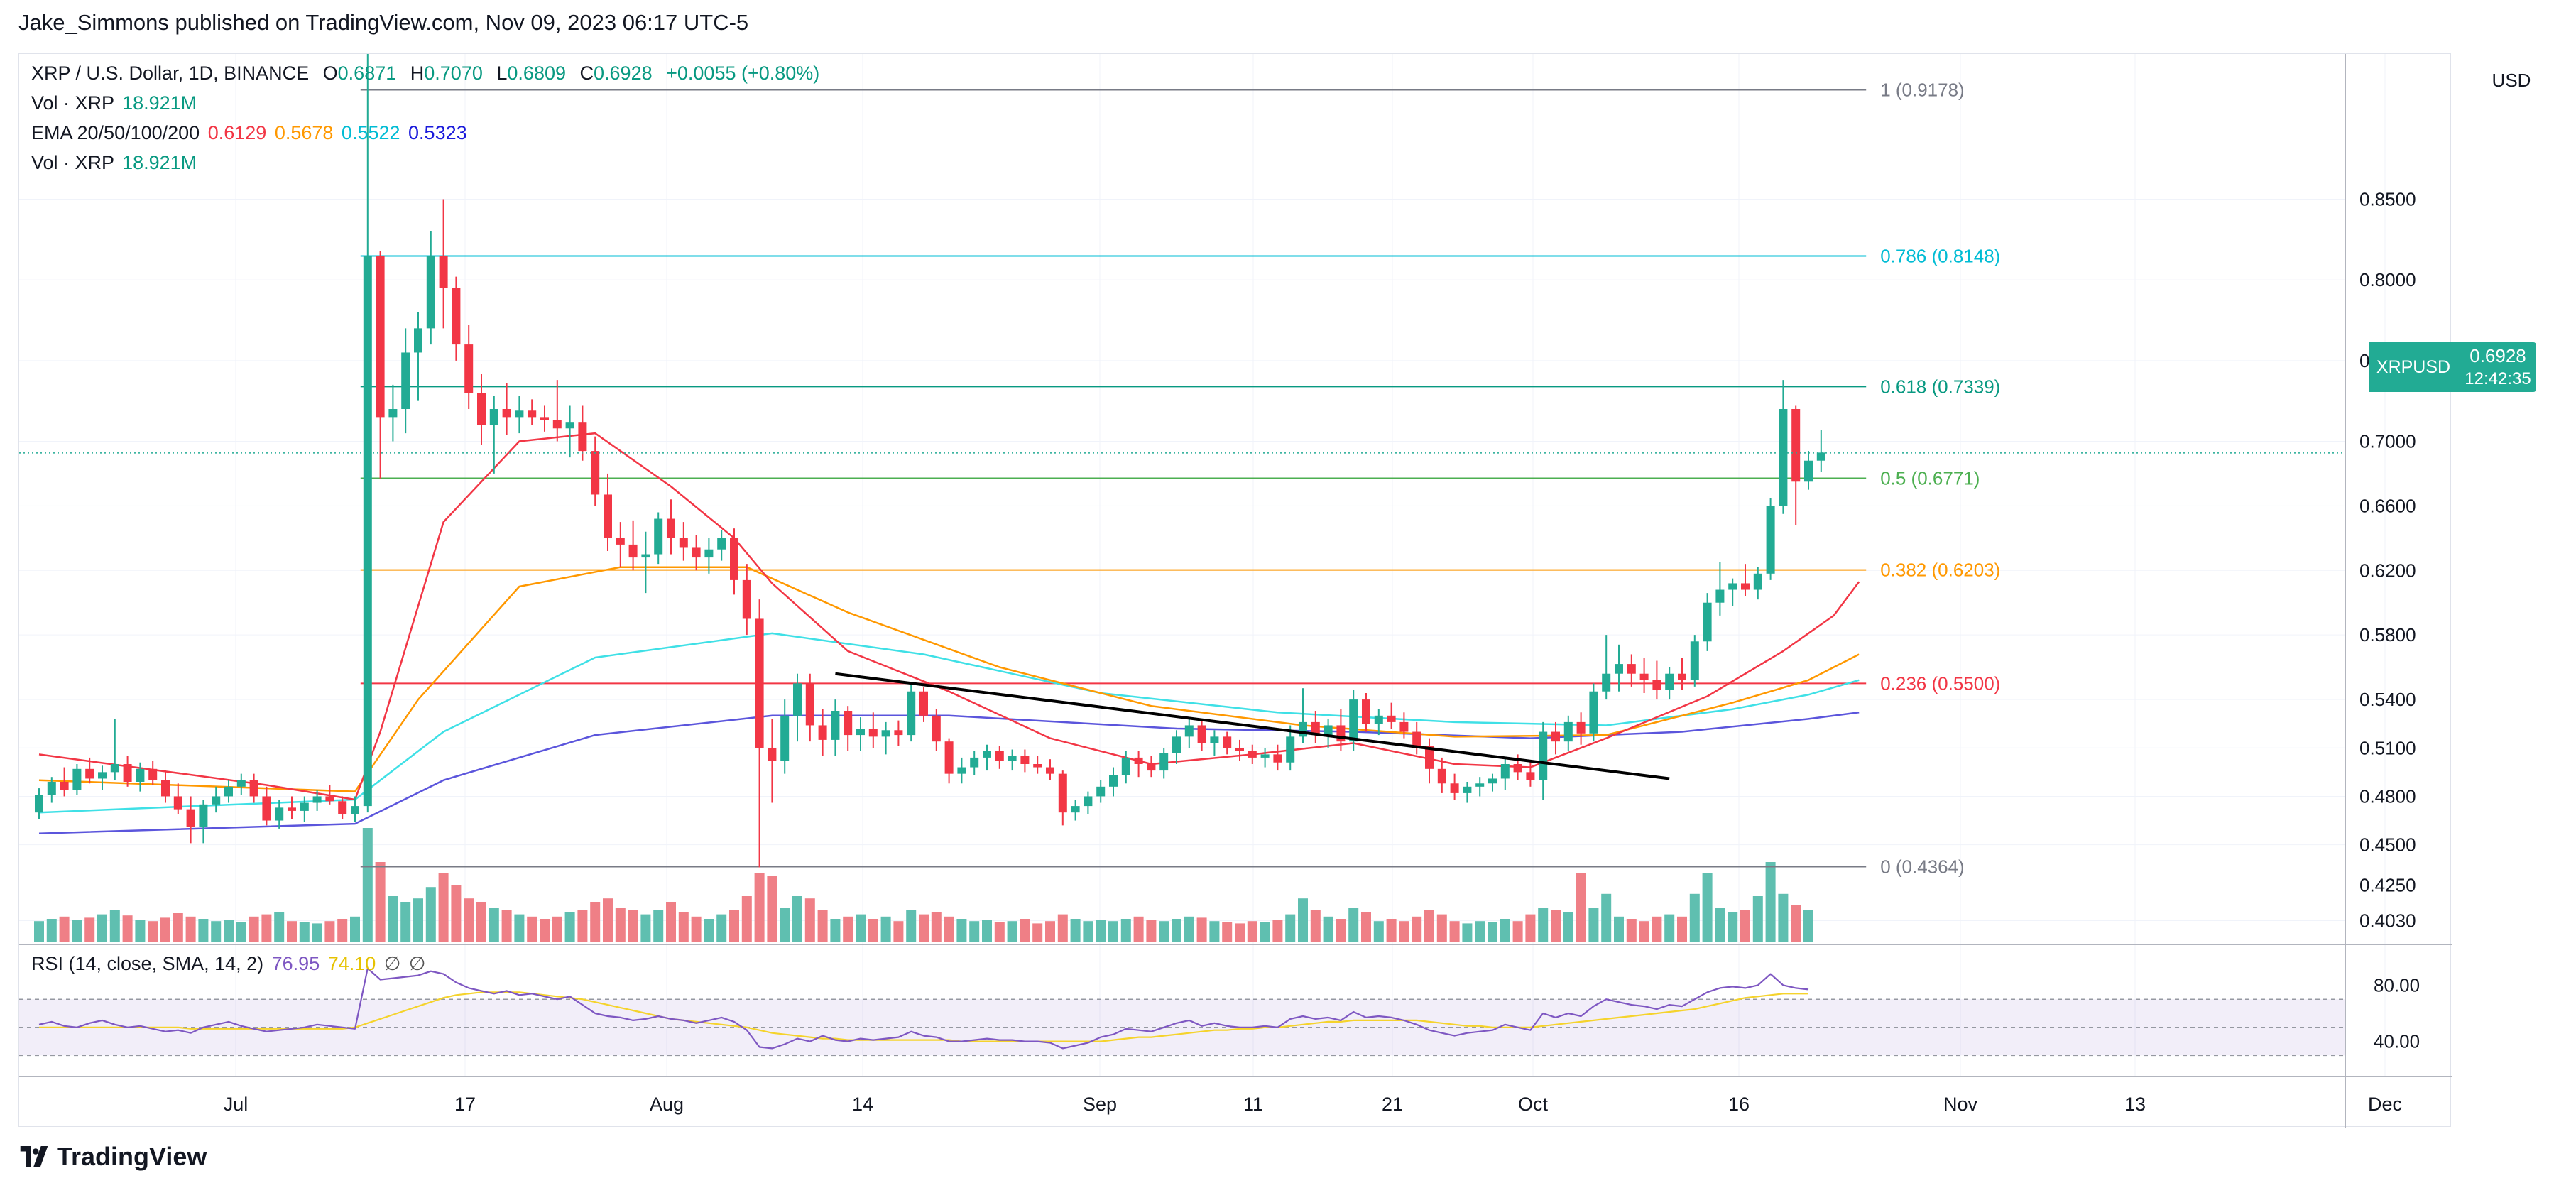 The width and height of the screenshot is (2576, 1188). I want to click on legend-vol-value: 18.921M, so click(159, 103).